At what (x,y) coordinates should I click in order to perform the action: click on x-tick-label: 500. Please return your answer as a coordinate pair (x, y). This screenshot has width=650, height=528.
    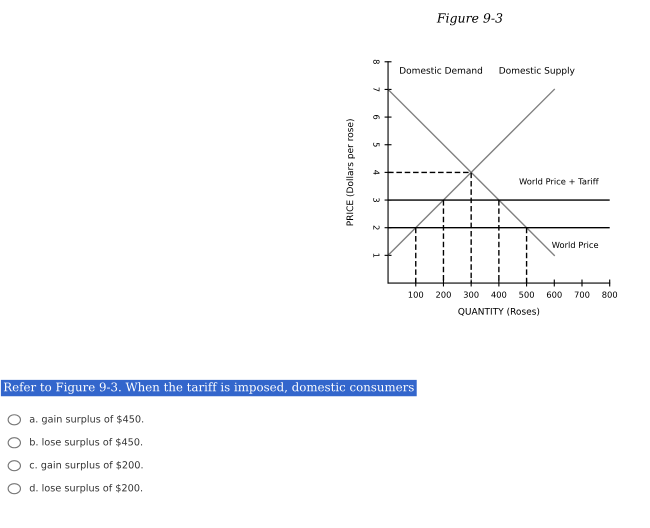
    Looking at the image, I should click on (526, 294).